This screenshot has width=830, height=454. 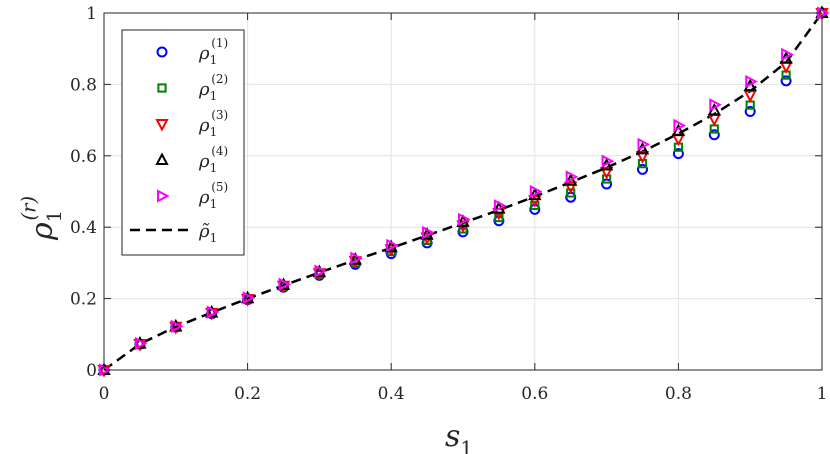 What do you see at coordinates (83, 300) in the screenshot?
I see `y-tick-label: 0.2` at bounding box center [83, 300].